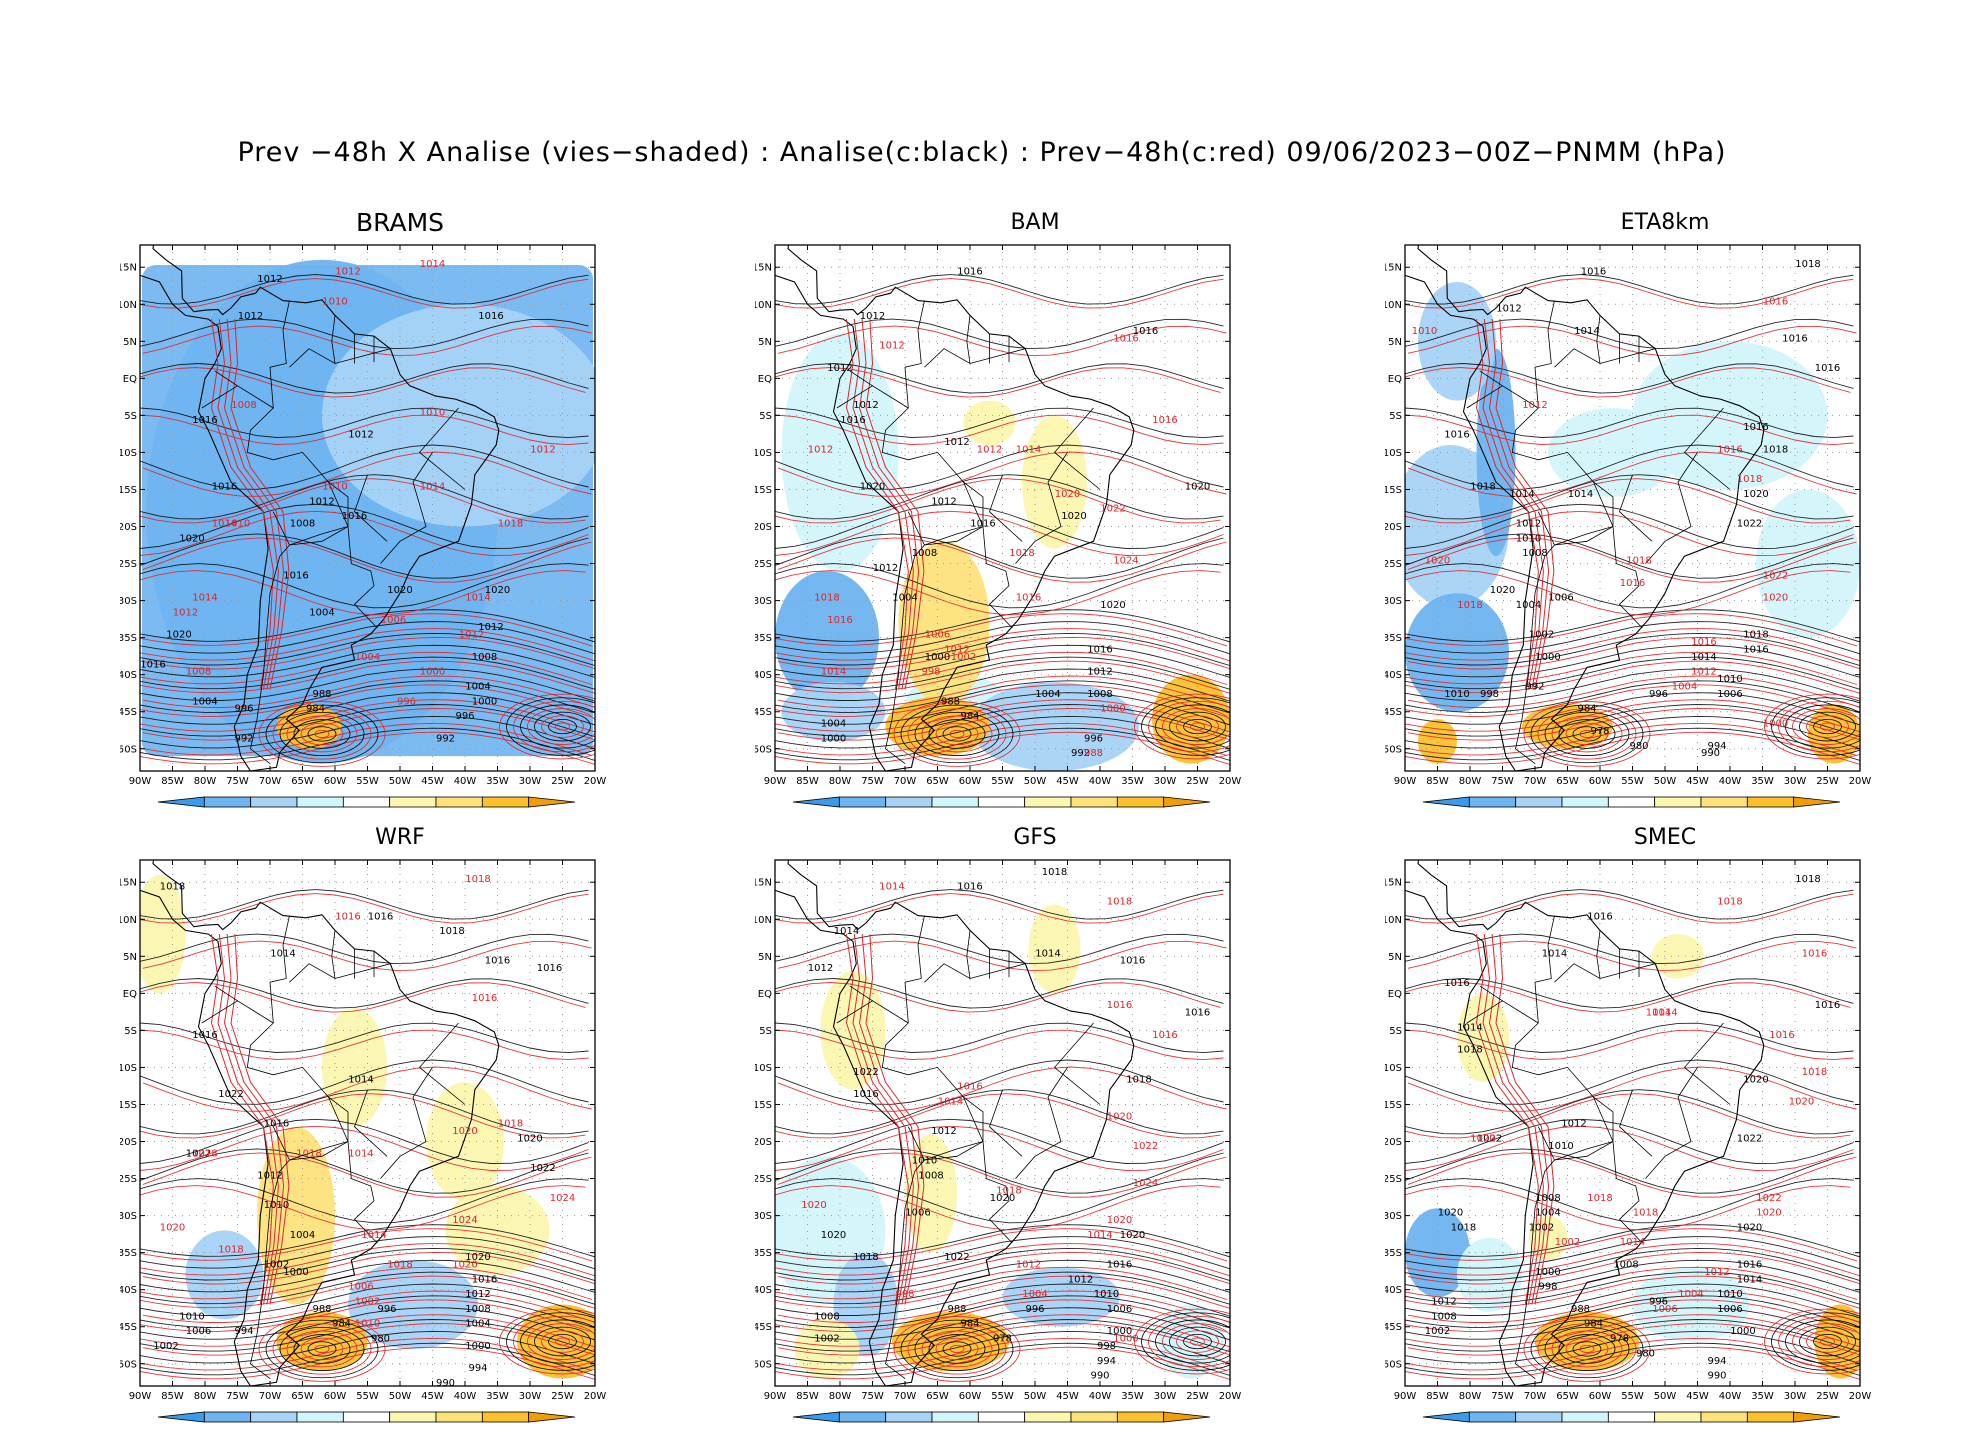 The height and width of the screenshot is (1436, 1964). What do you see at coordinates (320, 1123) in the screenshot?
I see `coastline` at bounding box center [320, 1123].